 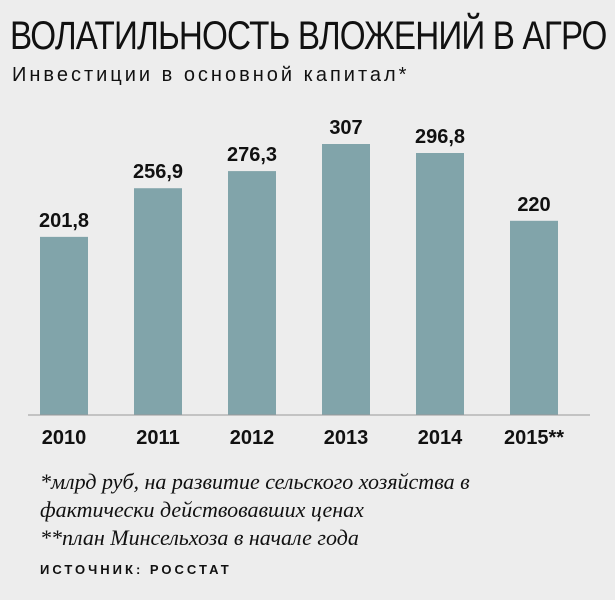 What do you see at coordinates (211, 75) in the screenshot?
I see `chart-subtitle: Инвестиции в основной капитал*` at bounding box center [211, 75].